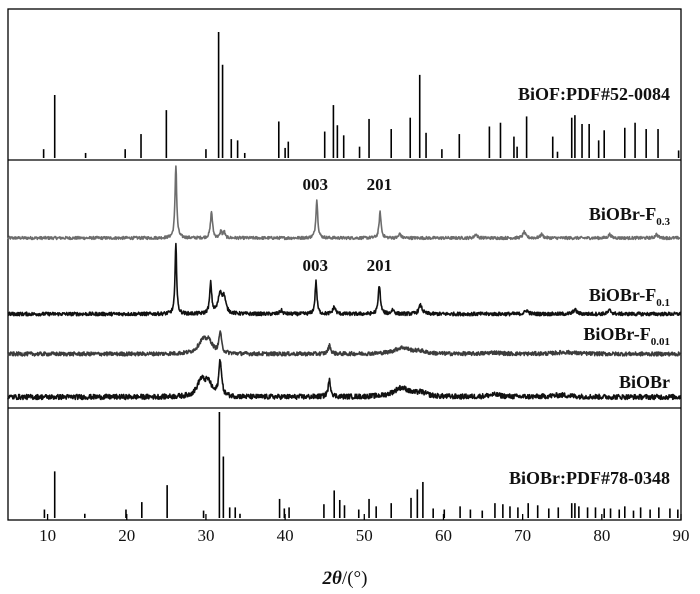 This screenshot has height=594, width=700. I want to click on trace-1-annotation-1: 201, so click(380, 265).